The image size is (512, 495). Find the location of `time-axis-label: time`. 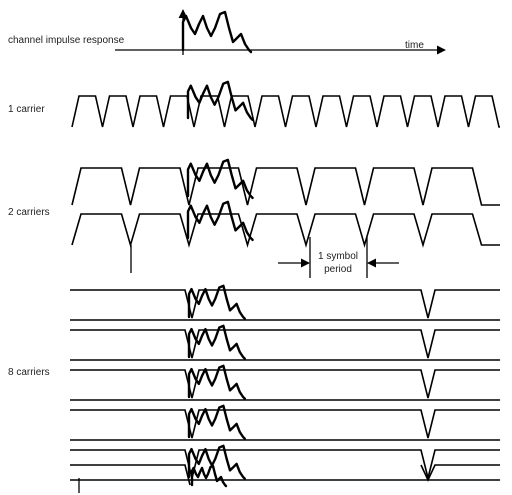

time-axis-label: time is located at coordinates (414, 45).